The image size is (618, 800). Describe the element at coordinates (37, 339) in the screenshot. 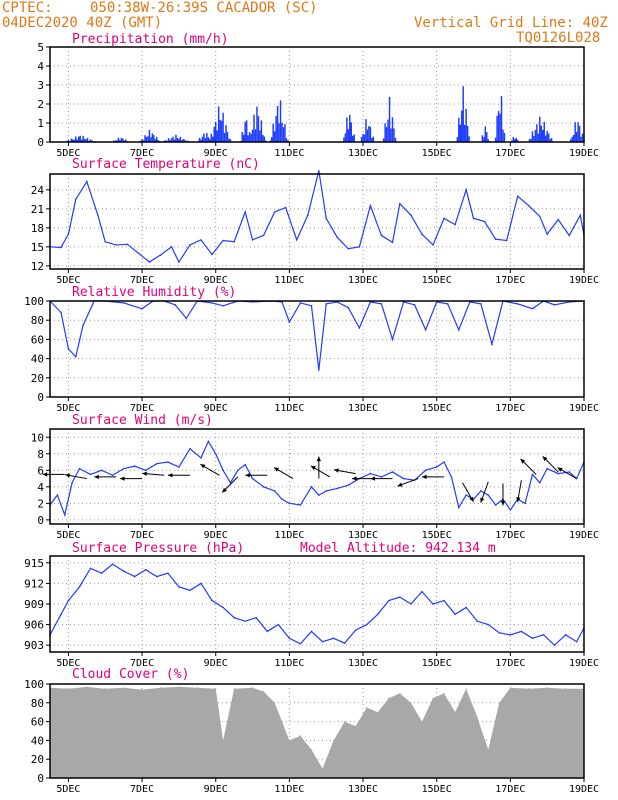

I see `y-tick-label: 60` at that location.